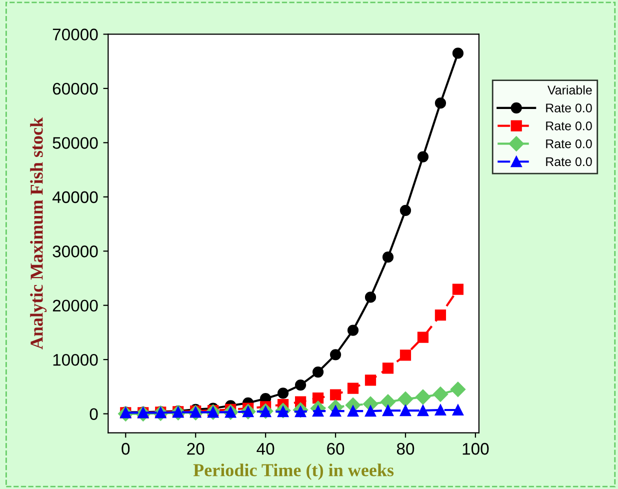  I want to click on x-tick-label: 40, so click(265, 448).